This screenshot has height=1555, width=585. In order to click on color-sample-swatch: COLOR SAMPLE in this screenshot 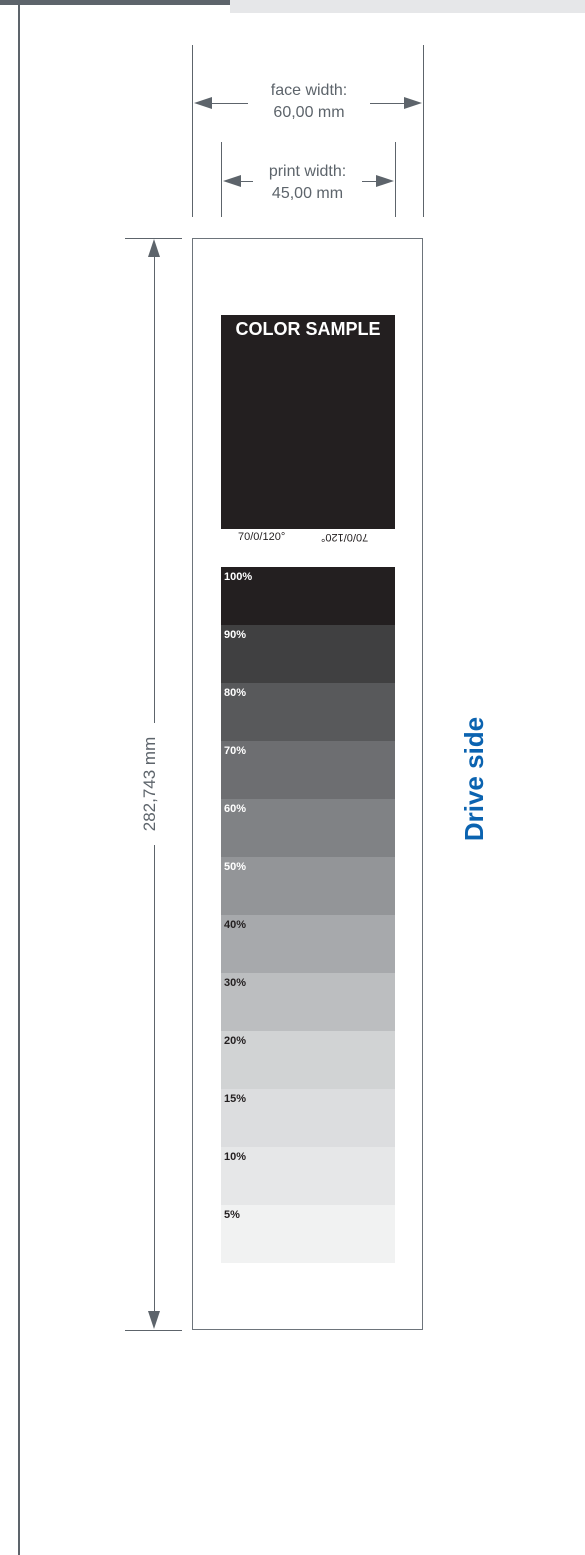, I will do `click(308, 422)`.